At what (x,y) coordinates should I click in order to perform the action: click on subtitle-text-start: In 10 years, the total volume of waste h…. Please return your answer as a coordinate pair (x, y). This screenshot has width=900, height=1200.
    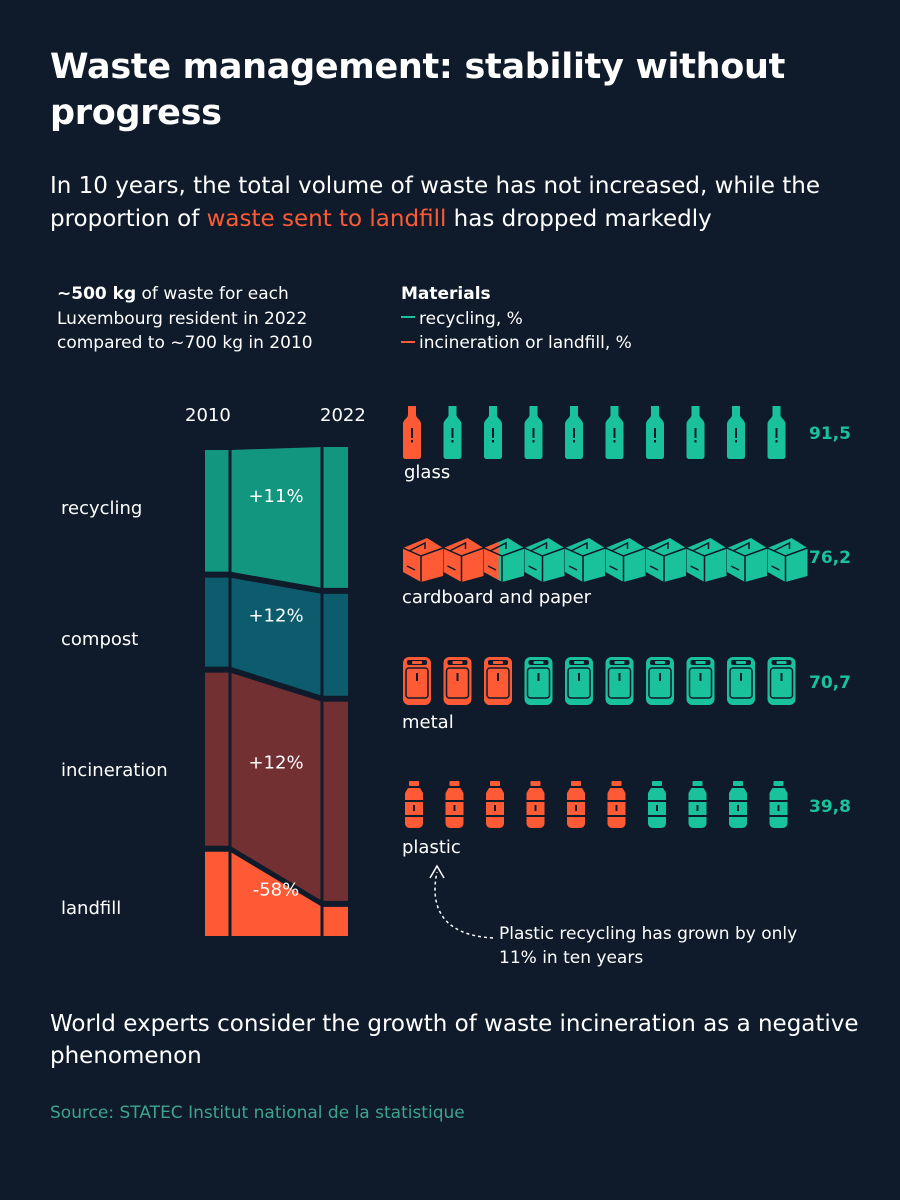
    Looking at the image, I should click on (435, 202).